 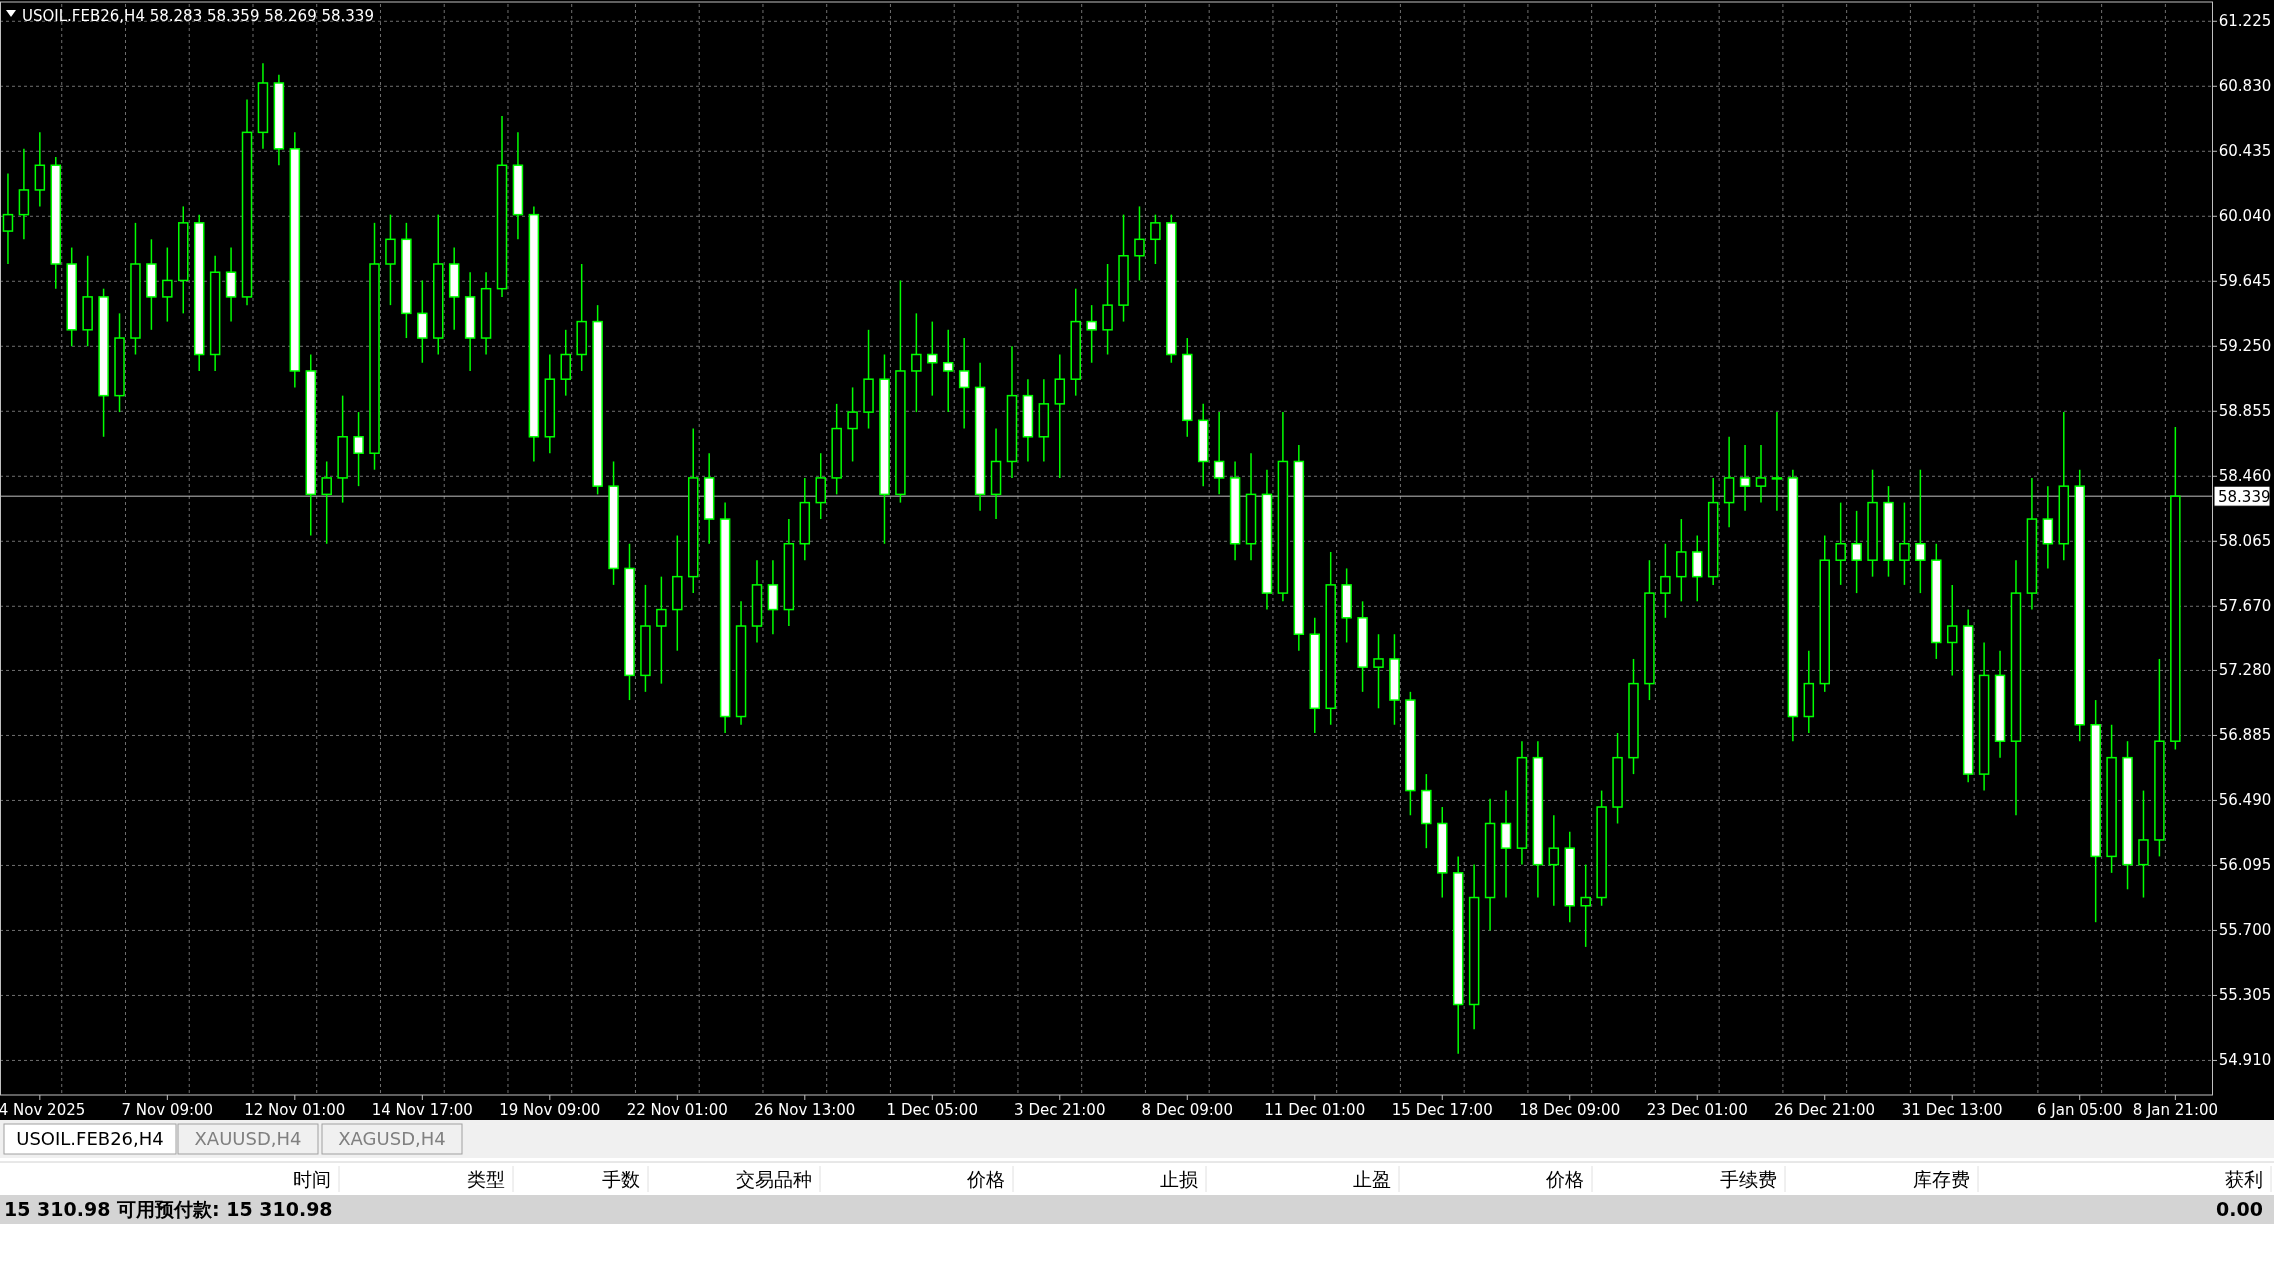 I want to click on text: 0.00, so click(x=2239, y=1209).